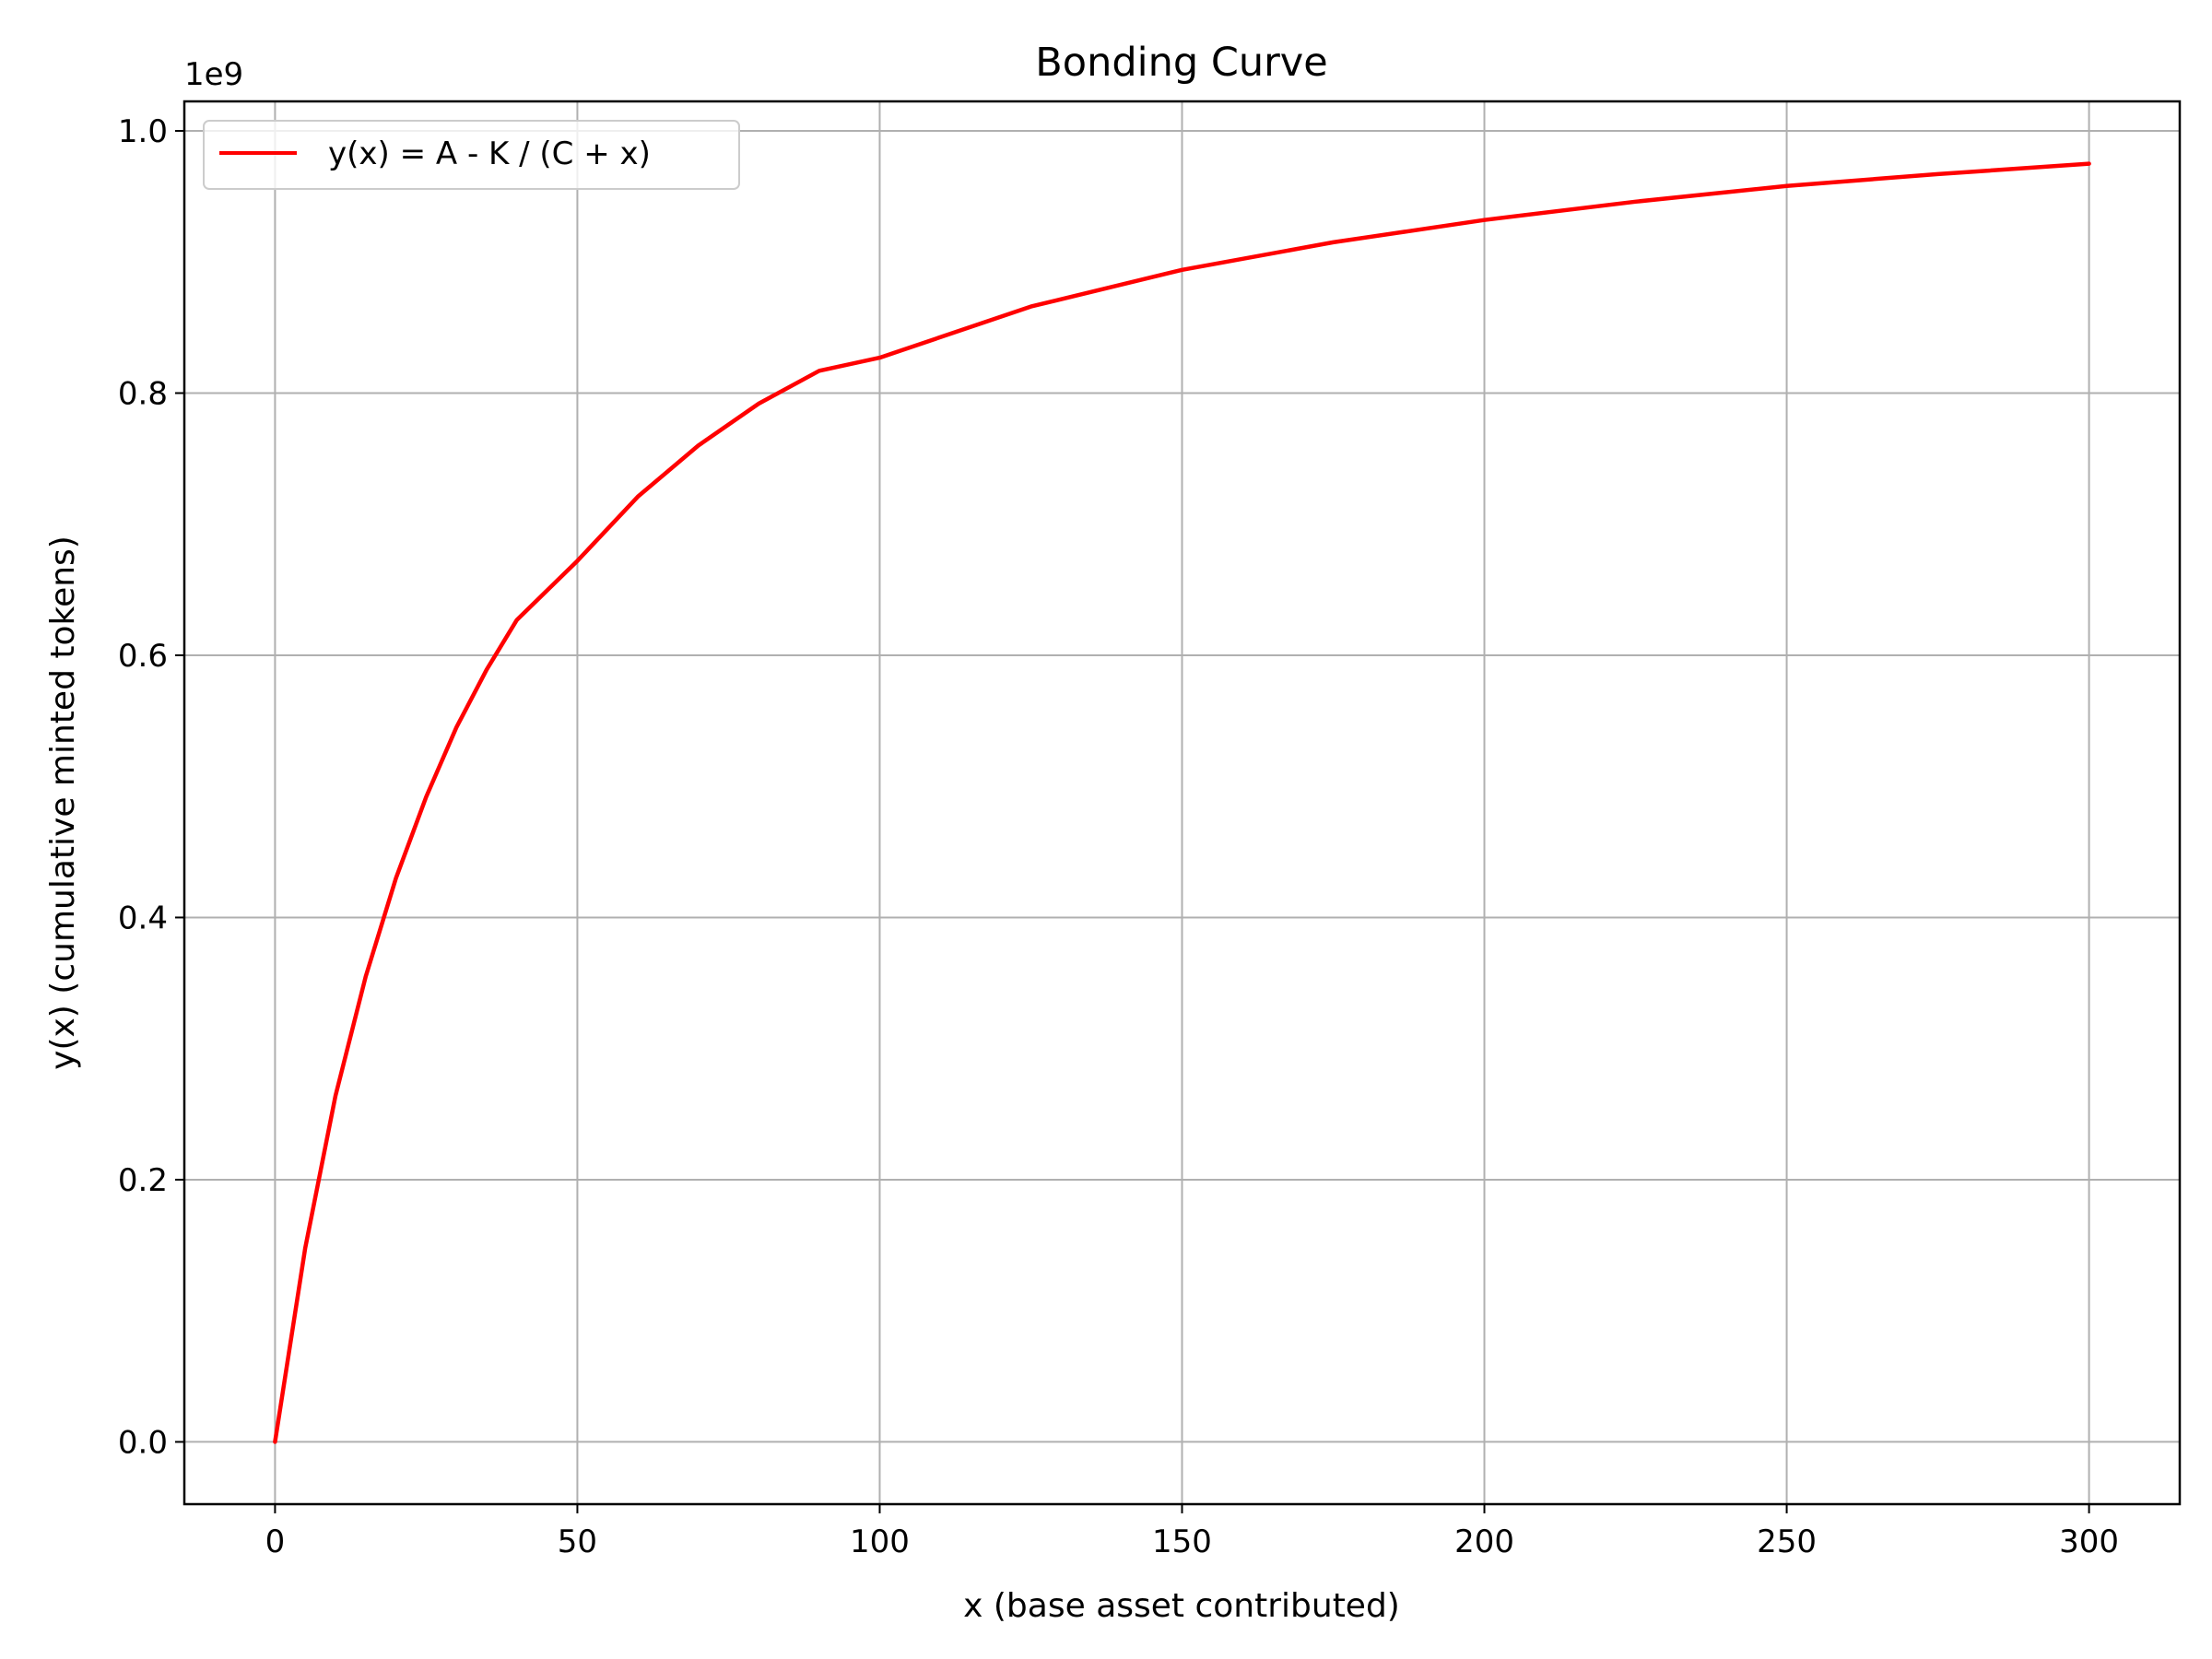 Image resolution: width=2212 pixels, height=1659 pixels. I want to click on y-axis-offset-label: 1e9, so click(213, 74).